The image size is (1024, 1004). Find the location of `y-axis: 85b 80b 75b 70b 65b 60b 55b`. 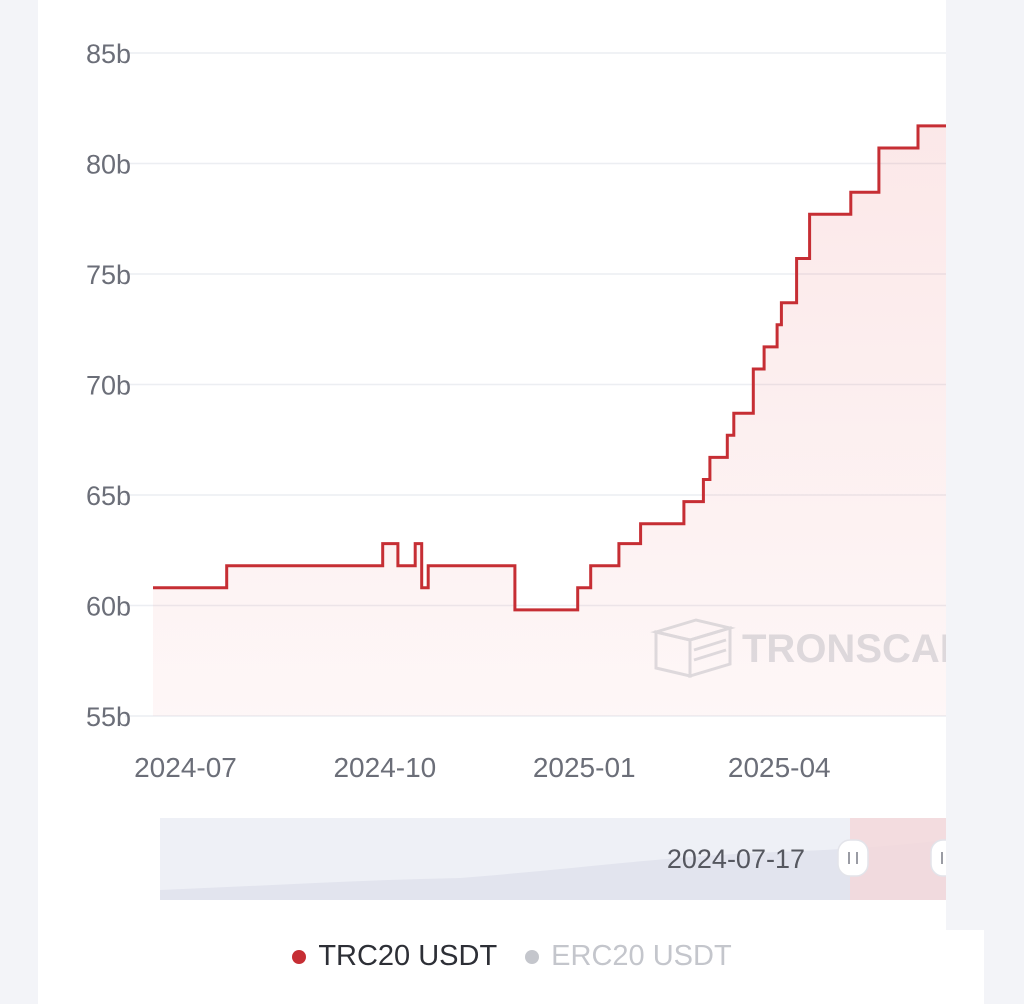

y-axis: 85b 80b 75b 70b 65b 60b 55b is located at coordinates (108, 385).